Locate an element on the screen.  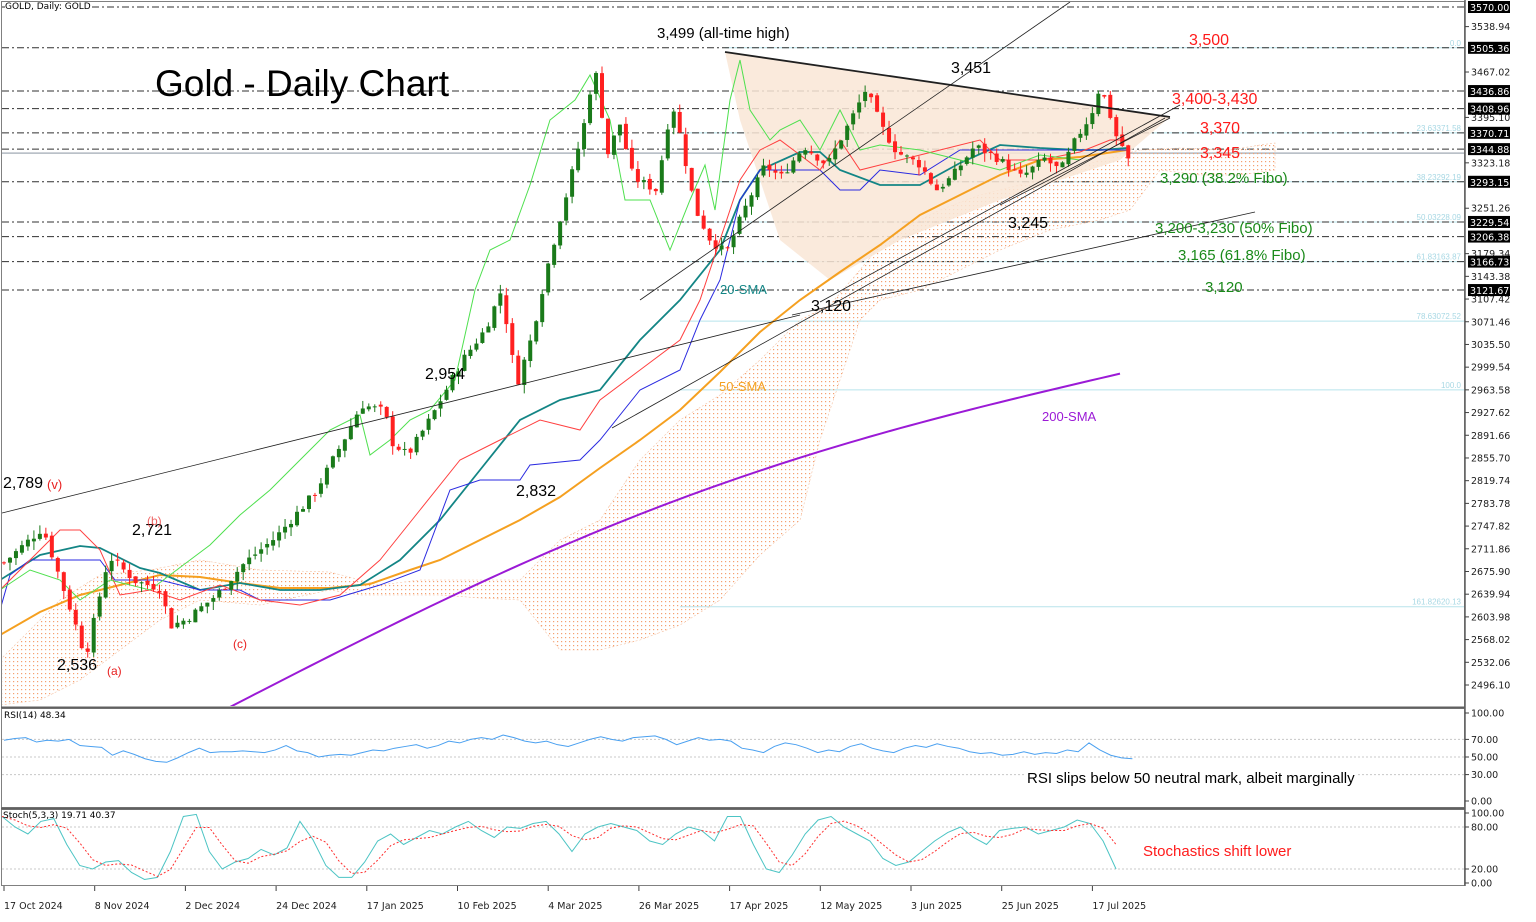
label-2536: 2,536 is located at coordinates (77, 665).